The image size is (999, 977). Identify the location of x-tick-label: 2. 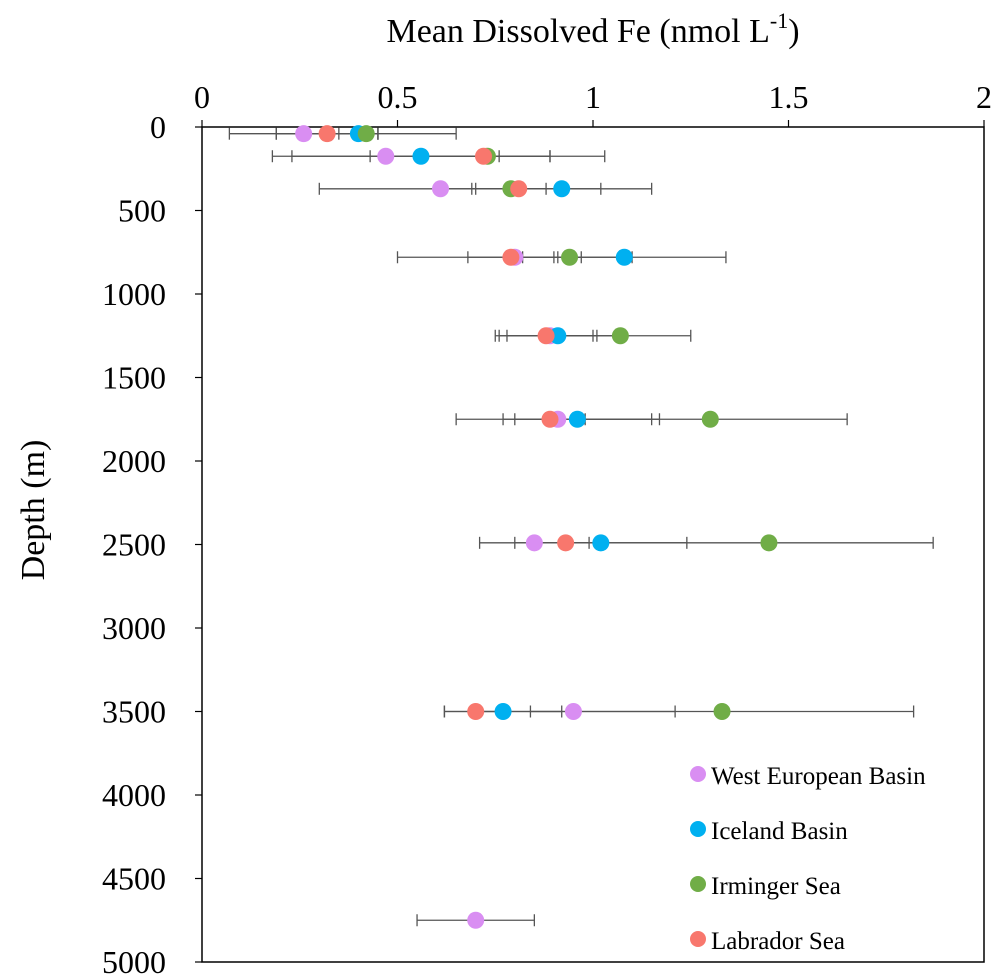
(984, 97).